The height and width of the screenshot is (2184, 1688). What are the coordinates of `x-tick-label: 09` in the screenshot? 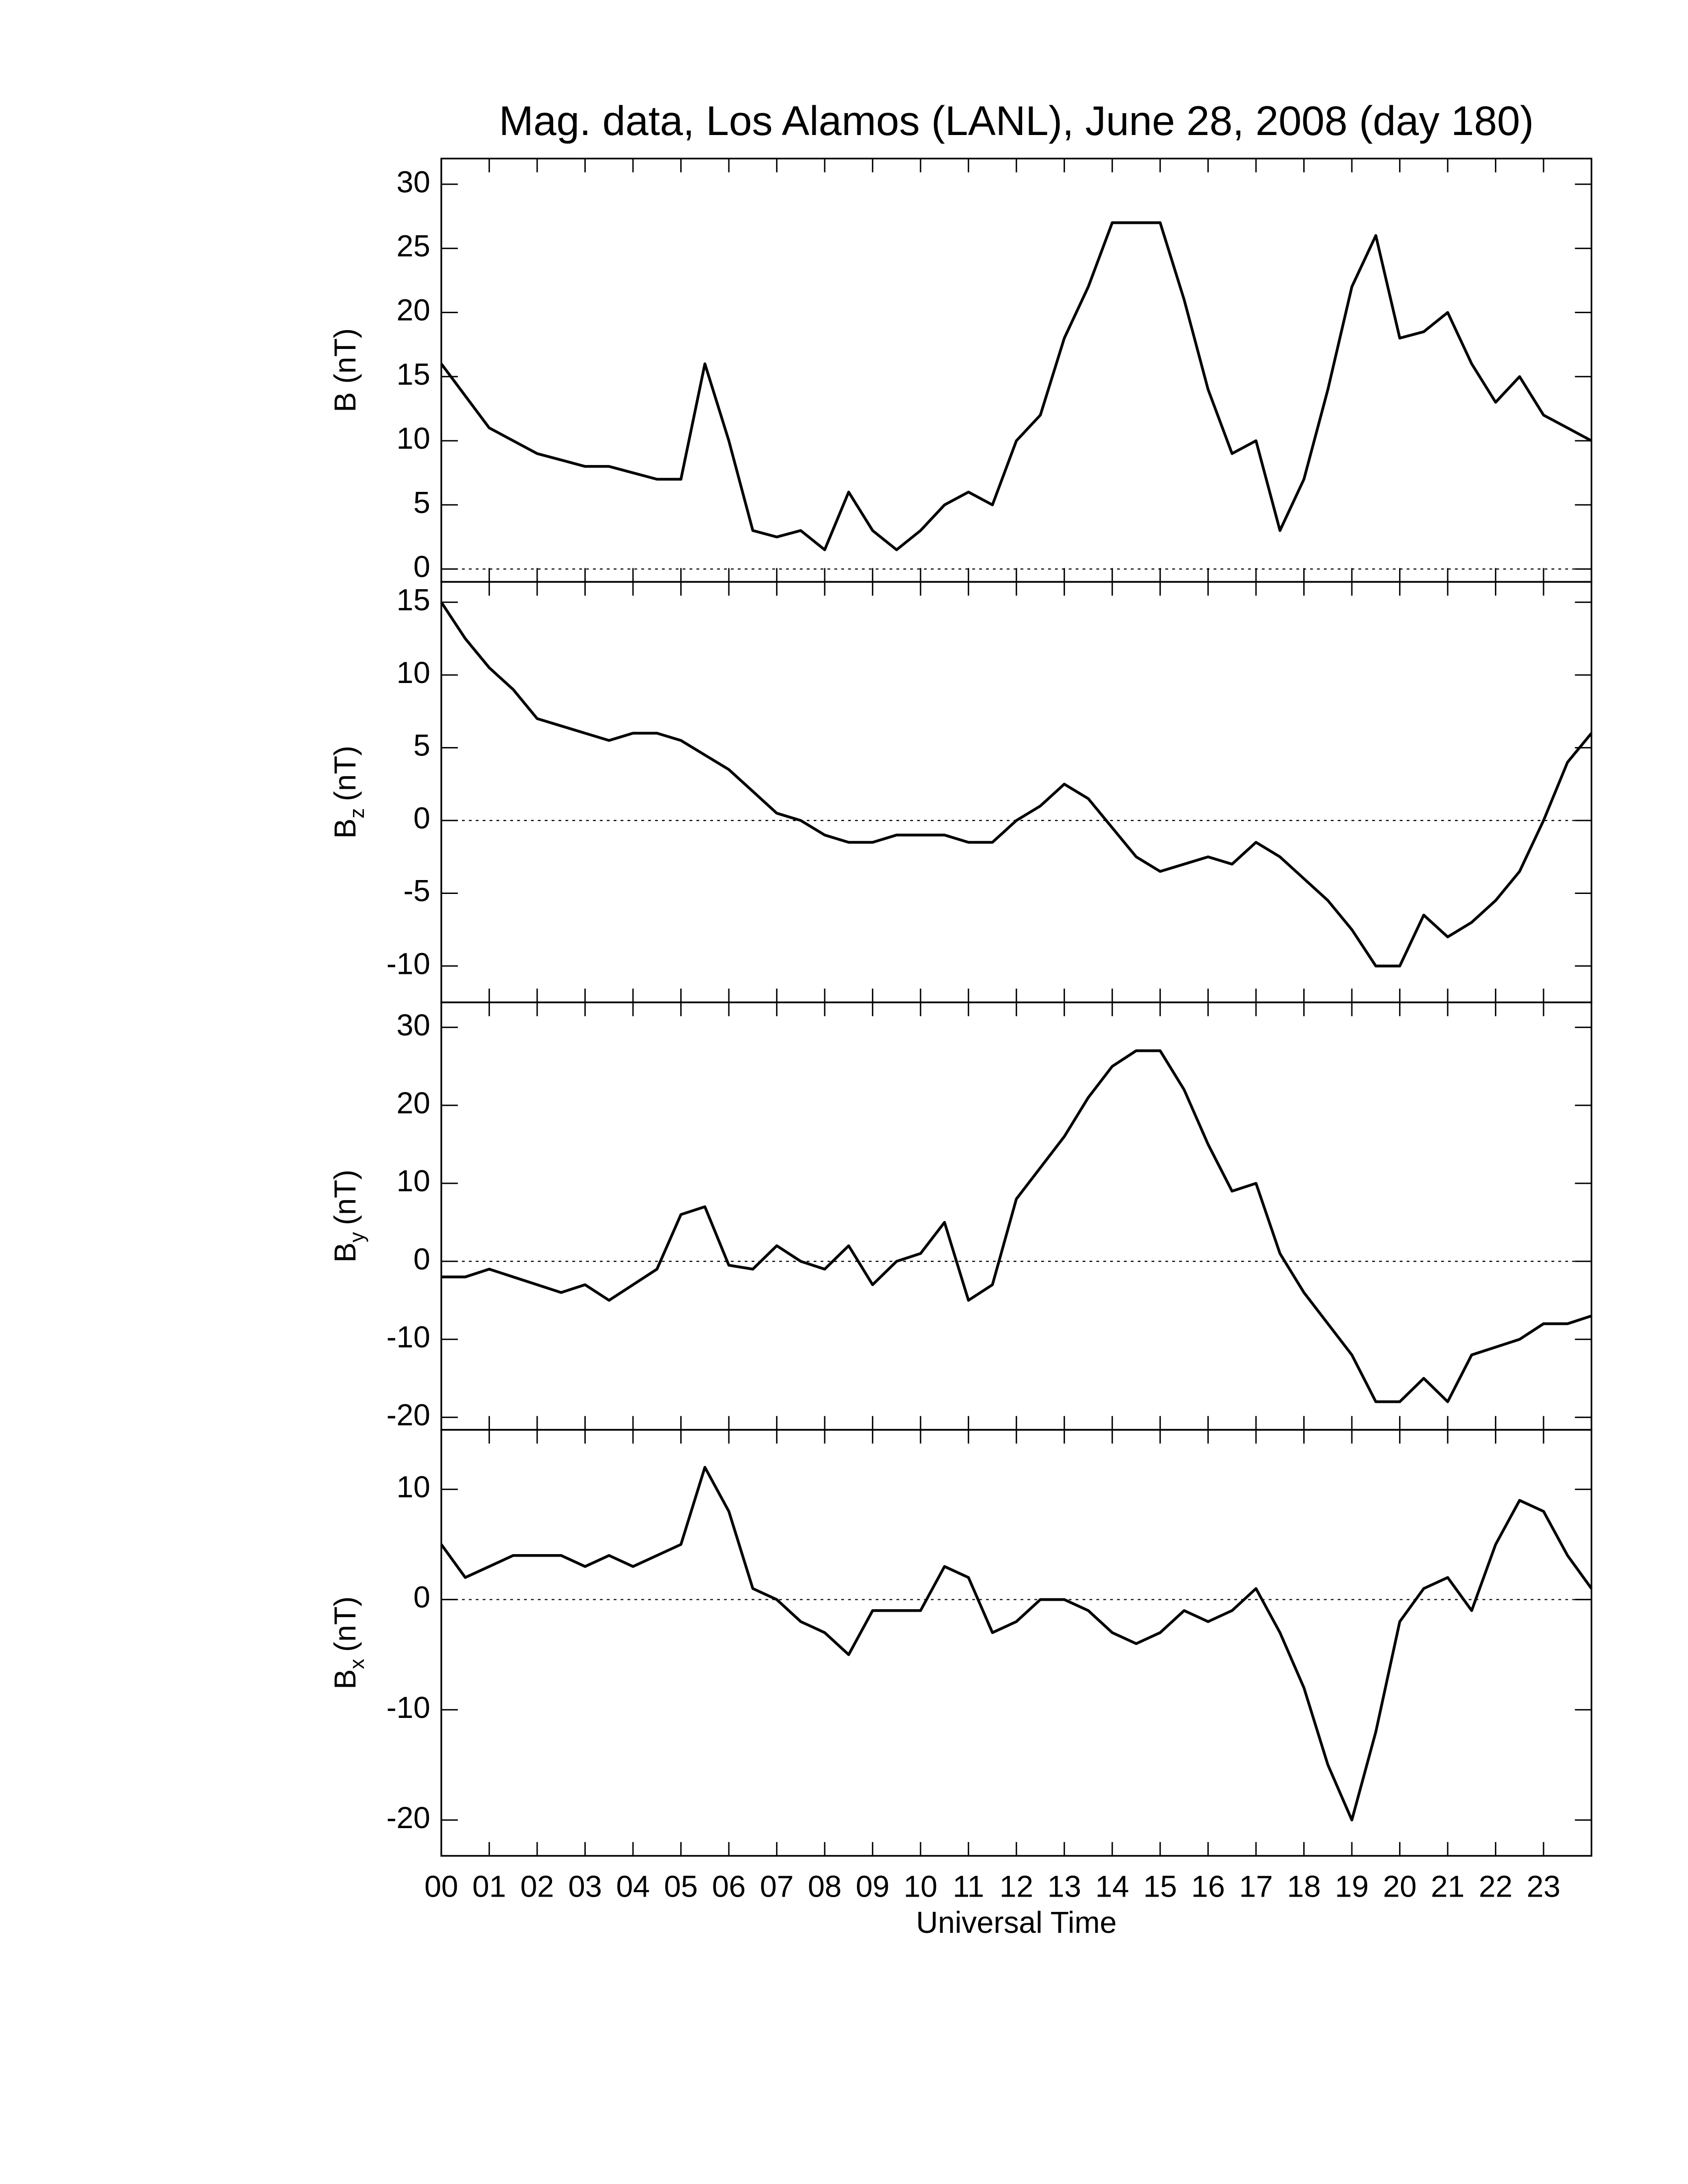 It's located at (873, 1887).